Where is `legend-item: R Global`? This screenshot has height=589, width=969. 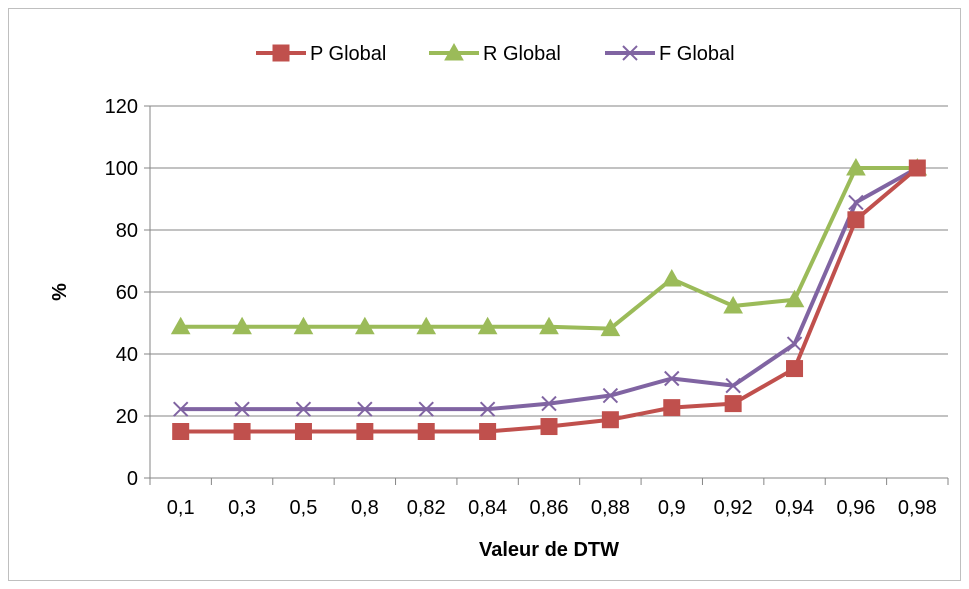 legend-item: R Global is located at coordinates (495, 53).